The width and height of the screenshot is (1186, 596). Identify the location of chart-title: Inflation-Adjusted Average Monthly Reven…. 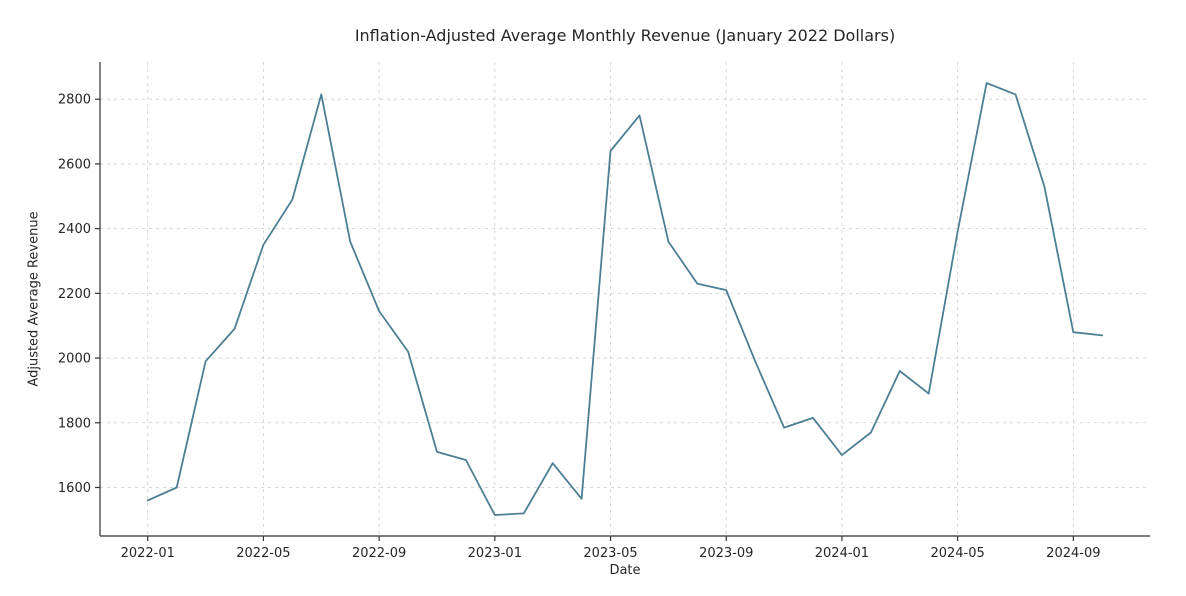
(625, 35).